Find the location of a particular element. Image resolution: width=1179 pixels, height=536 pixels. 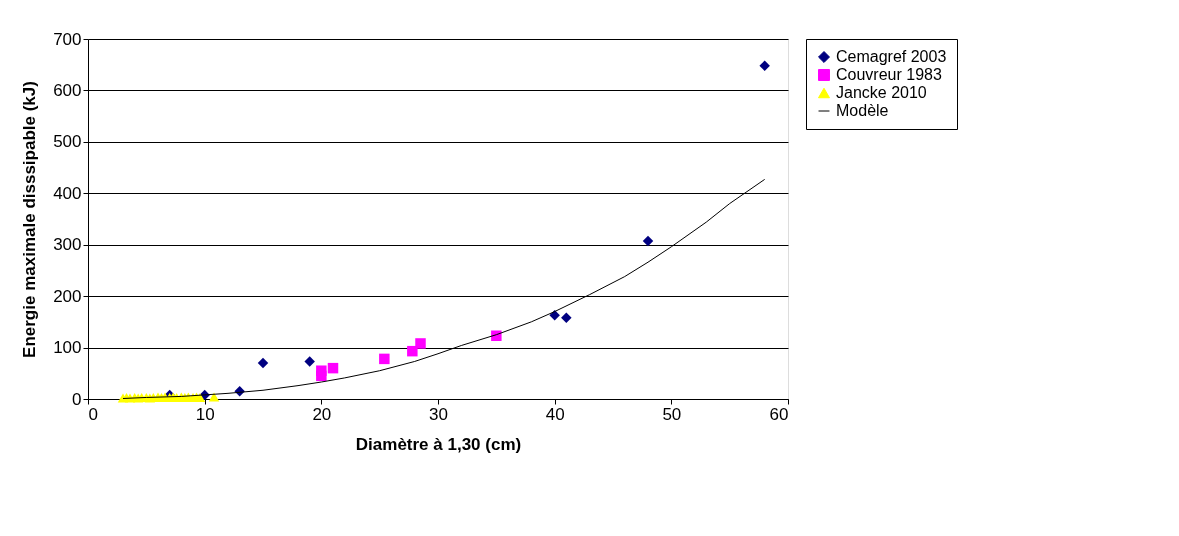

x-tick-label: 30 is located at coordinates (438, 414).